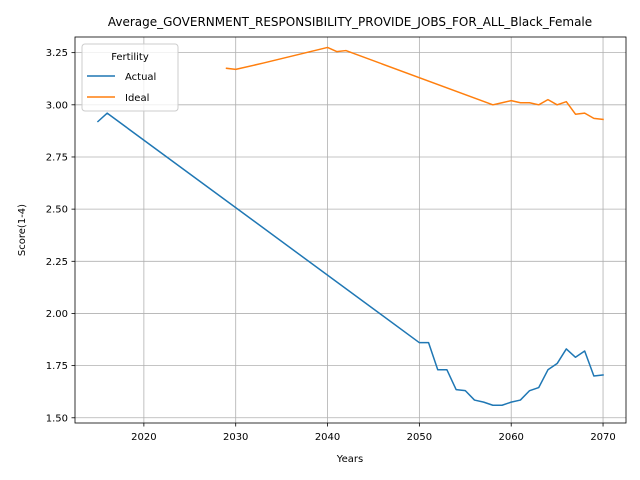  Describe the element at coordinates (57, 418) in the screenshot. I see `y-tick-label: 1.50` at that location.